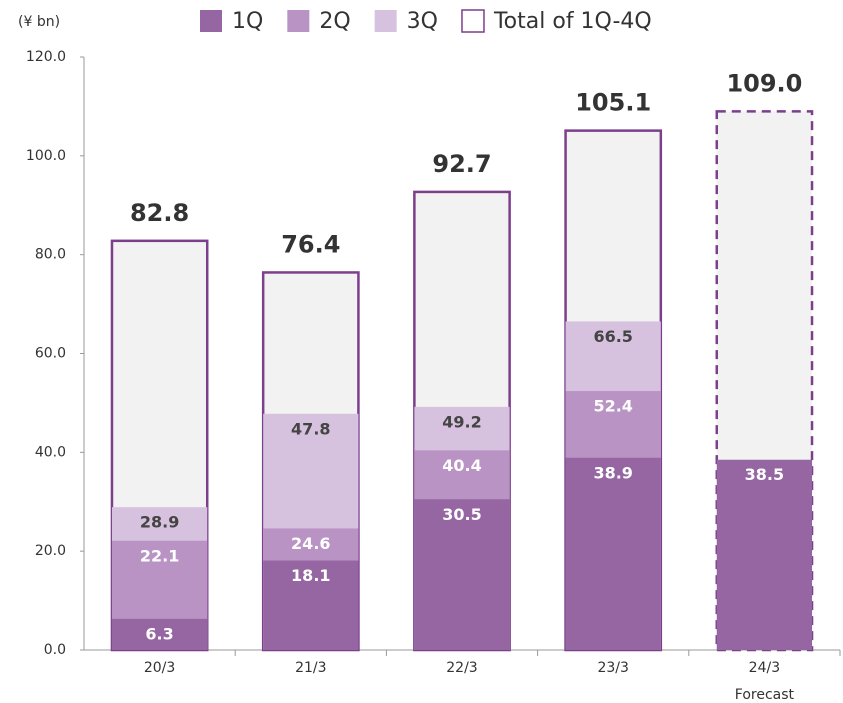 This screenshot has width=843, height=703. I want to click on data-label: 38.5, so click(764, 474).